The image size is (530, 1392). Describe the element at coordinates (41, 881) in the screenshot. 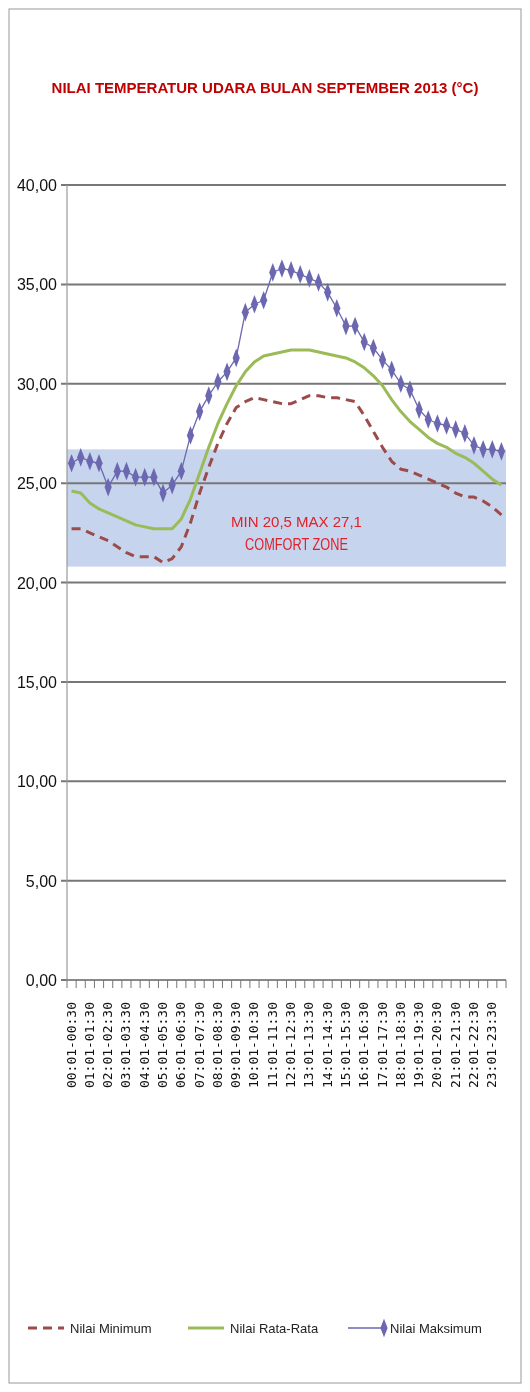

I see `y-tick-label: 5,00` at that location.